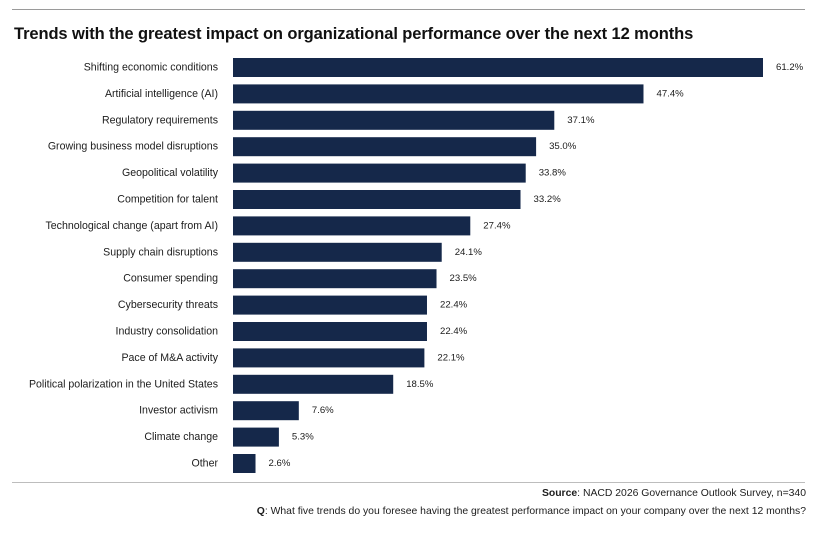 Image resolution: width=817 pixels, height=542 pixels. What do you see at coordinates (497, 225) in the screenshot?
I see `value-label-technological-change-apart-from-ai: 27.4%` at bounding box center [497, 225].